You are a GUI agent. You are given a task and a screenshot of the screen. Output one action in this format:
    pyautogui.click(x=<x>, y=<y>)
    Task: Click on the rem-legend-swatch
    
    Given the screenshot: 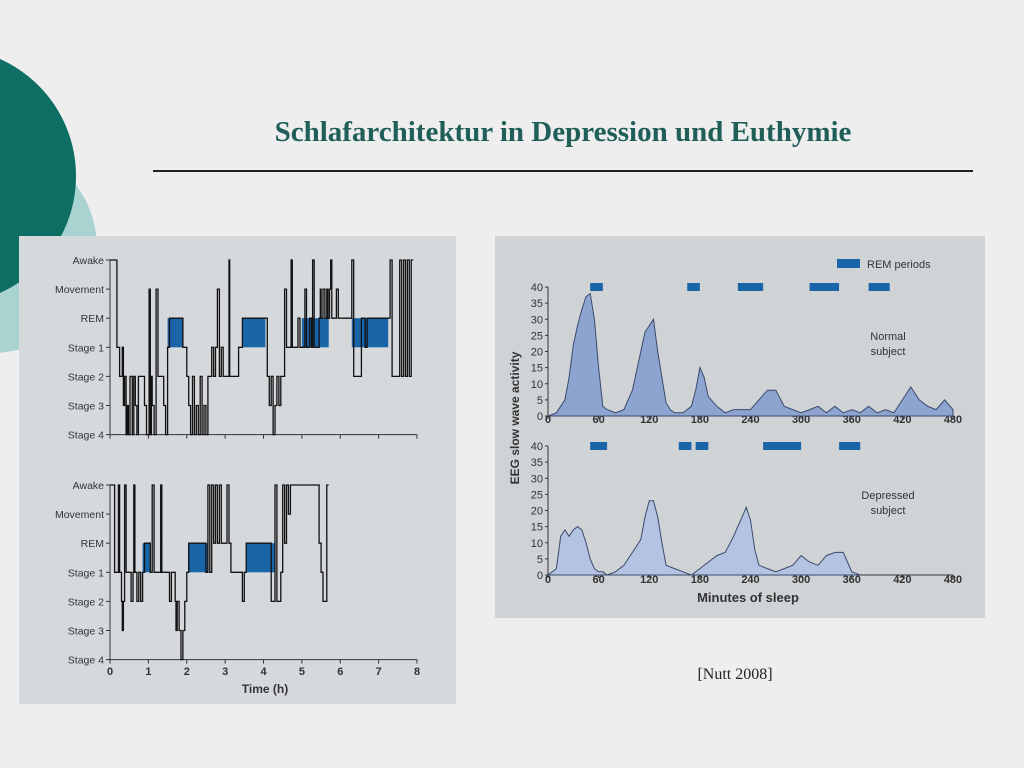 What is the action you would take?
    pyautogui.click(x=848, y=263)
    